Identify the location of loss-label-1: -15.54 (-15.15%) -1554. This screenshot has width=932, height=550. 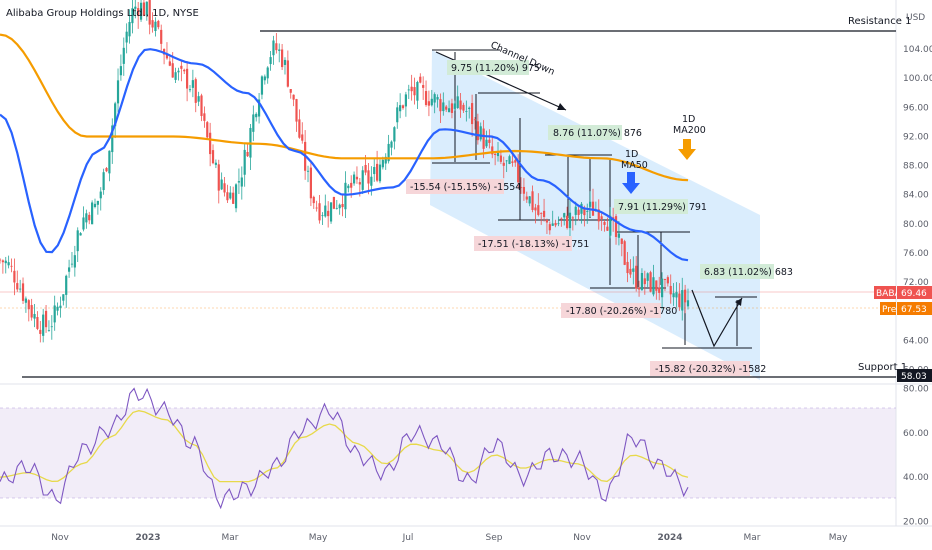
(465, 187).